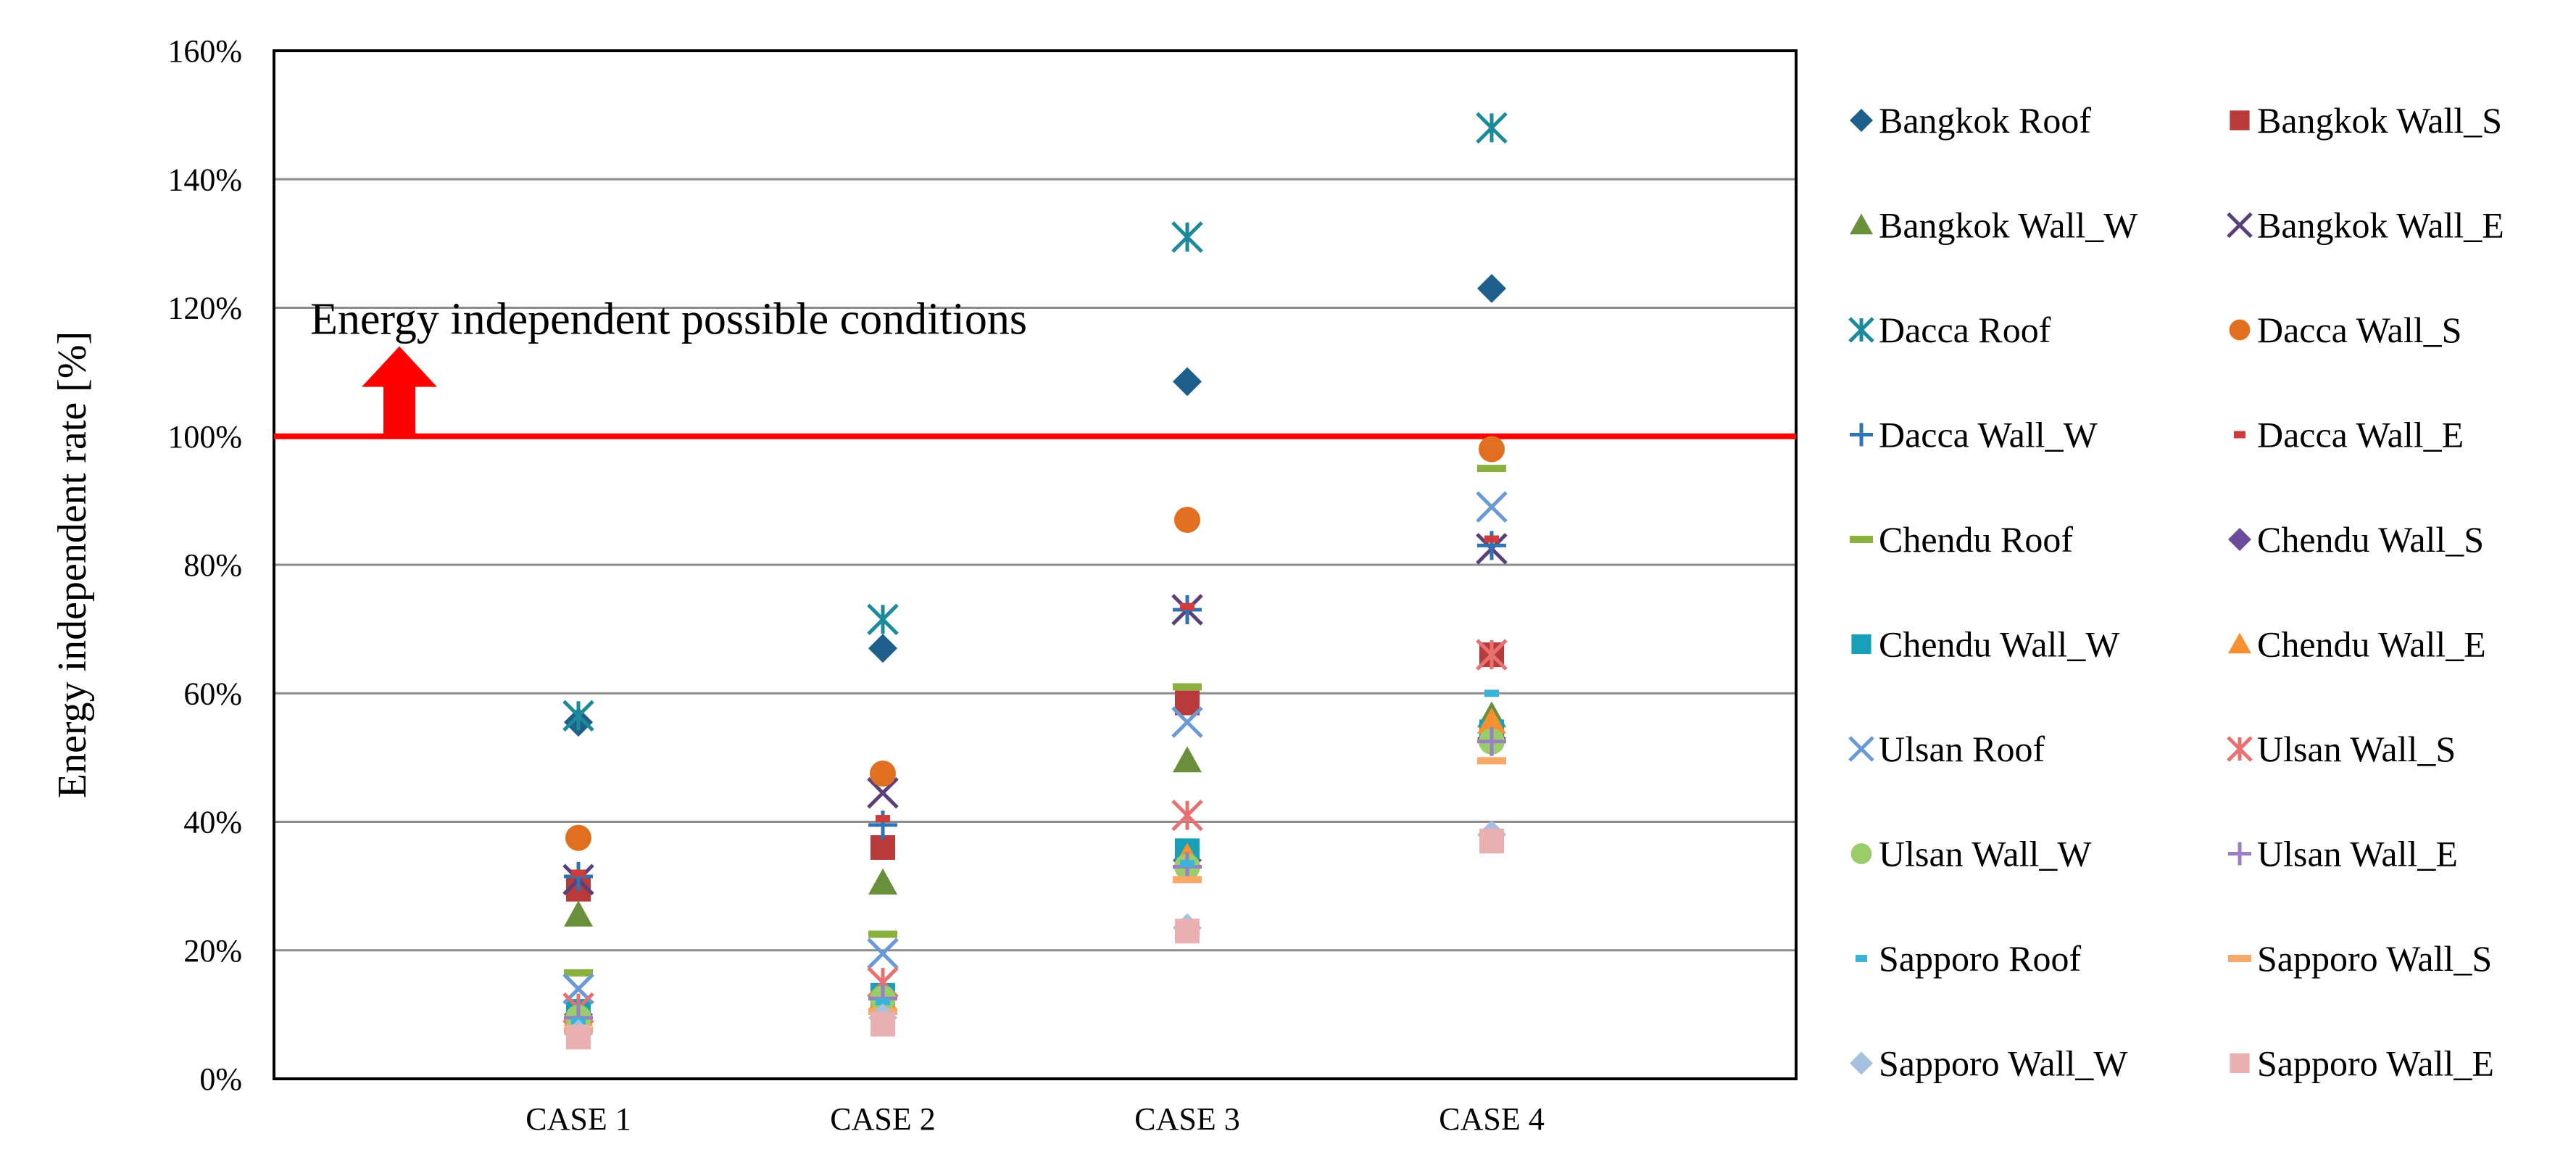  I want to click on x-tick-label: CASE 1, so click(578, 1119).